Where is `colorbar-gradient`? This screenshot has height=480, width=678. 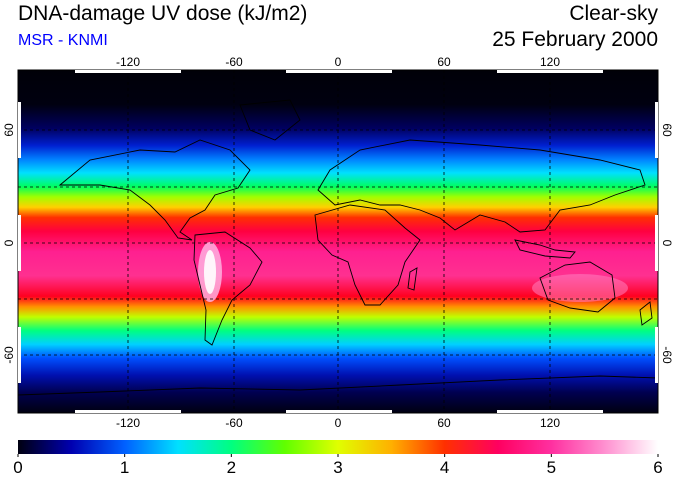 colorbar-gradient is located at coordinates (338, 447).